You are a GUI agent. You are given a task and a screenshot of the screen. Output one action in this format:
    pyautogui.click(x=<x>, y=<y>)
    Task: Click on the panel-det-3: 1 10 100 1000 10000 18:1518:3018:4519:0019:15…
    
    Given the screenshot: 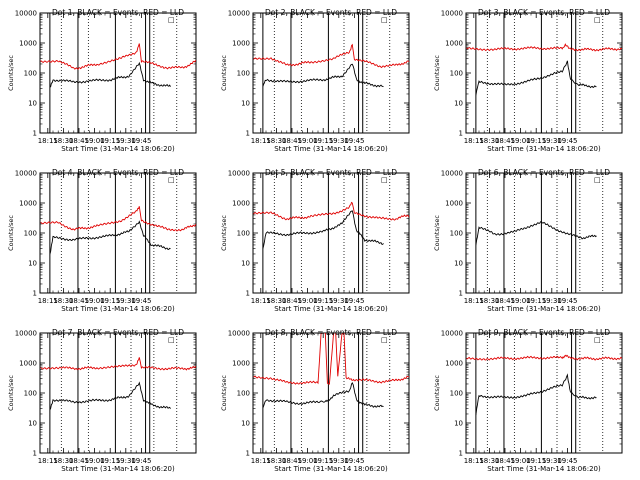 What is the action you would take?
    pyautogui.click(x=528, y=80)
    